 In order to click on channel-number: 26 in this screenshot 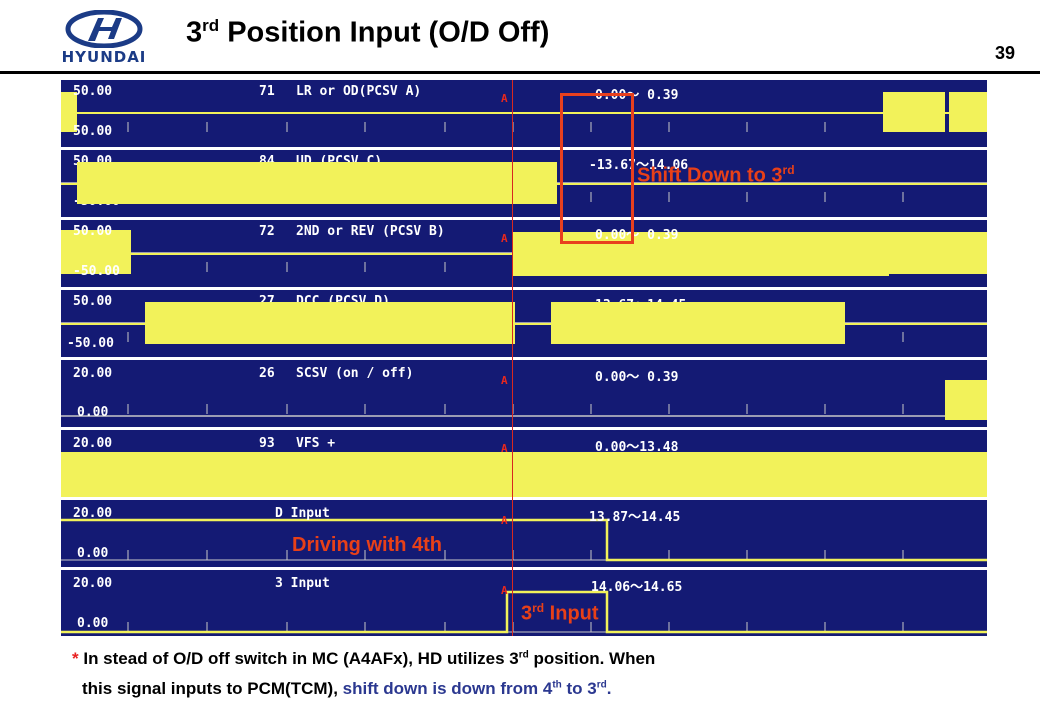, I will do `click(267, 373)`.